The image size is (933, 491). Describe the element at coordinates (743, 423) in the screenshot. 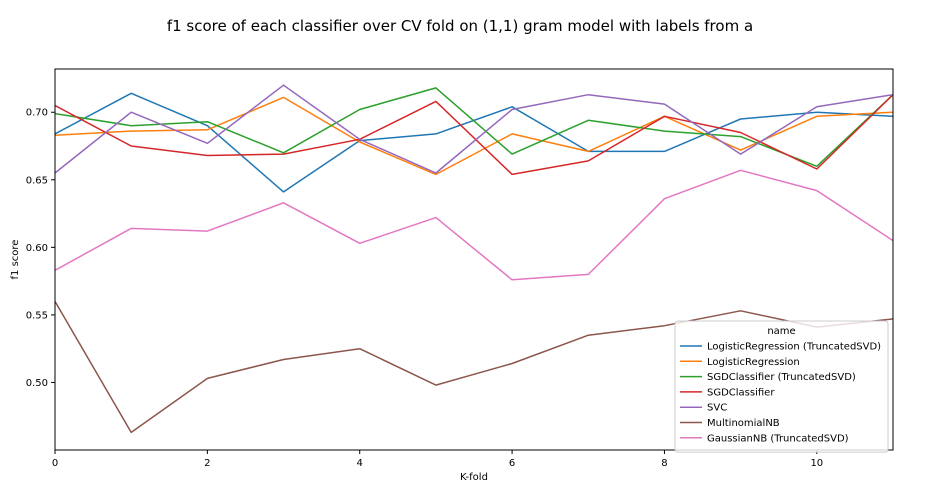

I see `legend-label: MultinomialNB` at that location.